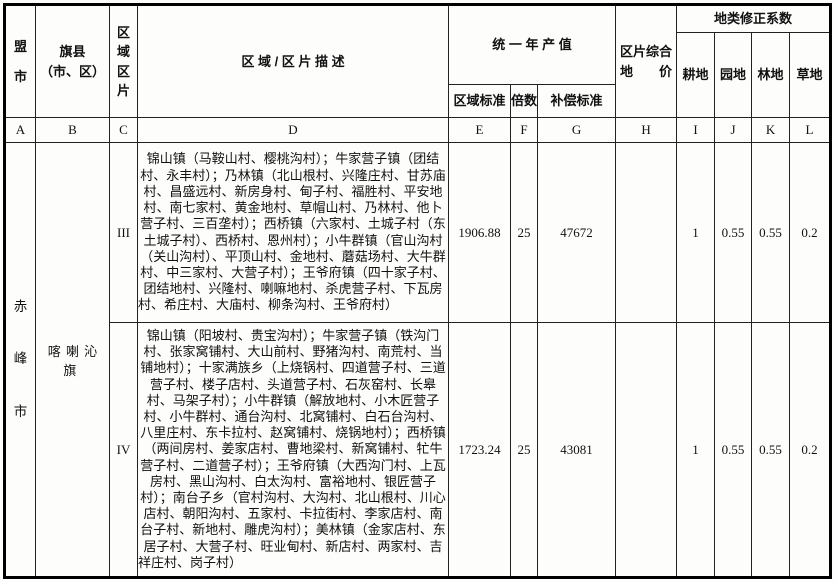  What do you see at coordinates (646, 450) in the screenshot?
I see `zone-iv-zone-price` at bounding box center [646, 450].